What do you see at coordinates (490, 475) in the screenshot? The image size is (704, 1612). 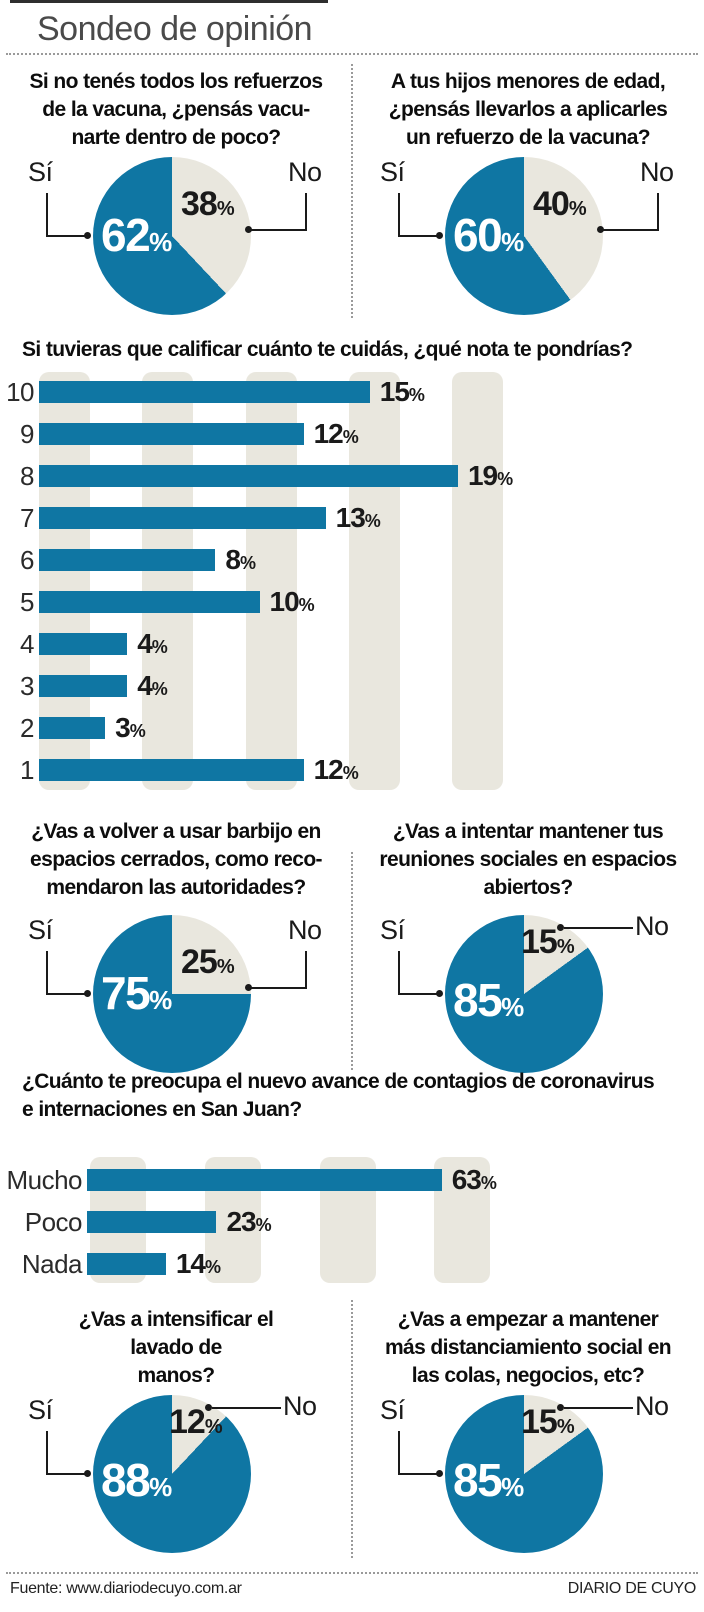 I see `bar-value: 19%` at bounding box center [490, 475].